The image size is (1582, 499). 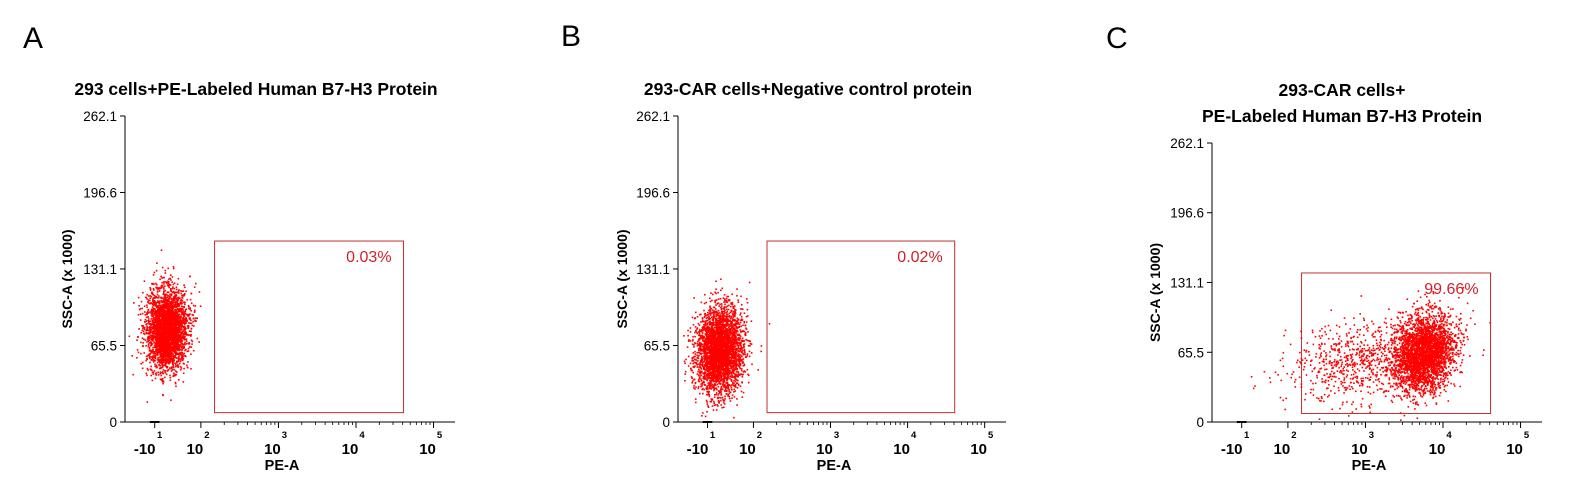 What do you see at coordinates (33, 38) in the screenshot?
I see `panel-label: A` at bounding box center [33, 38].